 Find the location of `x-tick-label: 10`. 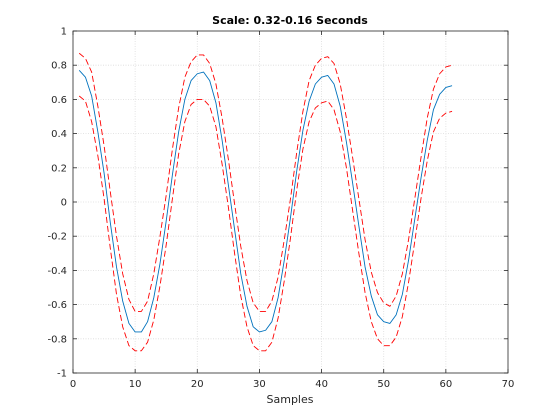

x-tick-label: 10 is located at coordinates (135, 384).